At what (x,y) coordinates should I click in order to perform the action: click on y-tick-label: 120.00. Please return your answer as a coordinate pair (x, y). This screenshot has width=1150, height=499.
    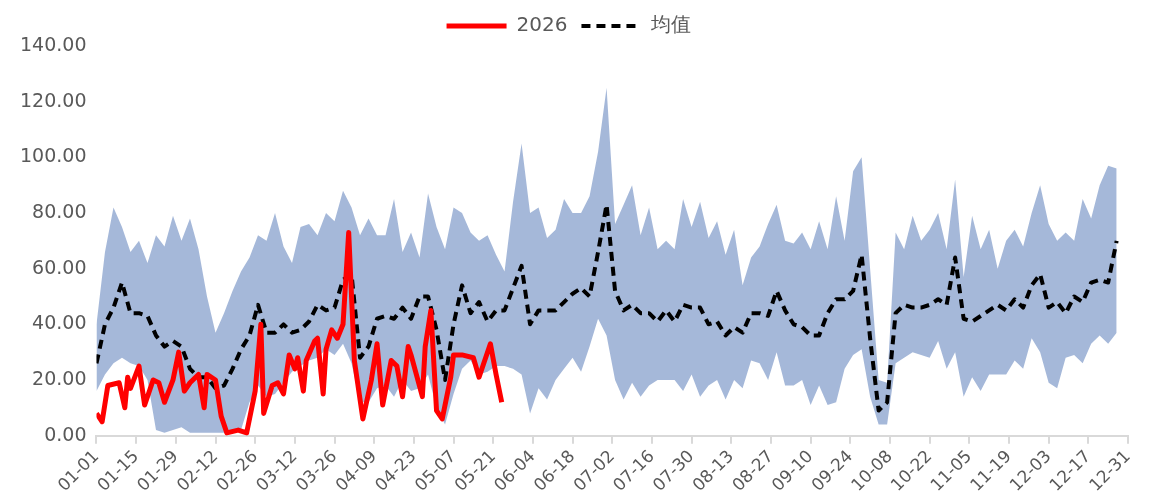
    Looking at the image, I should click on (53, 99).